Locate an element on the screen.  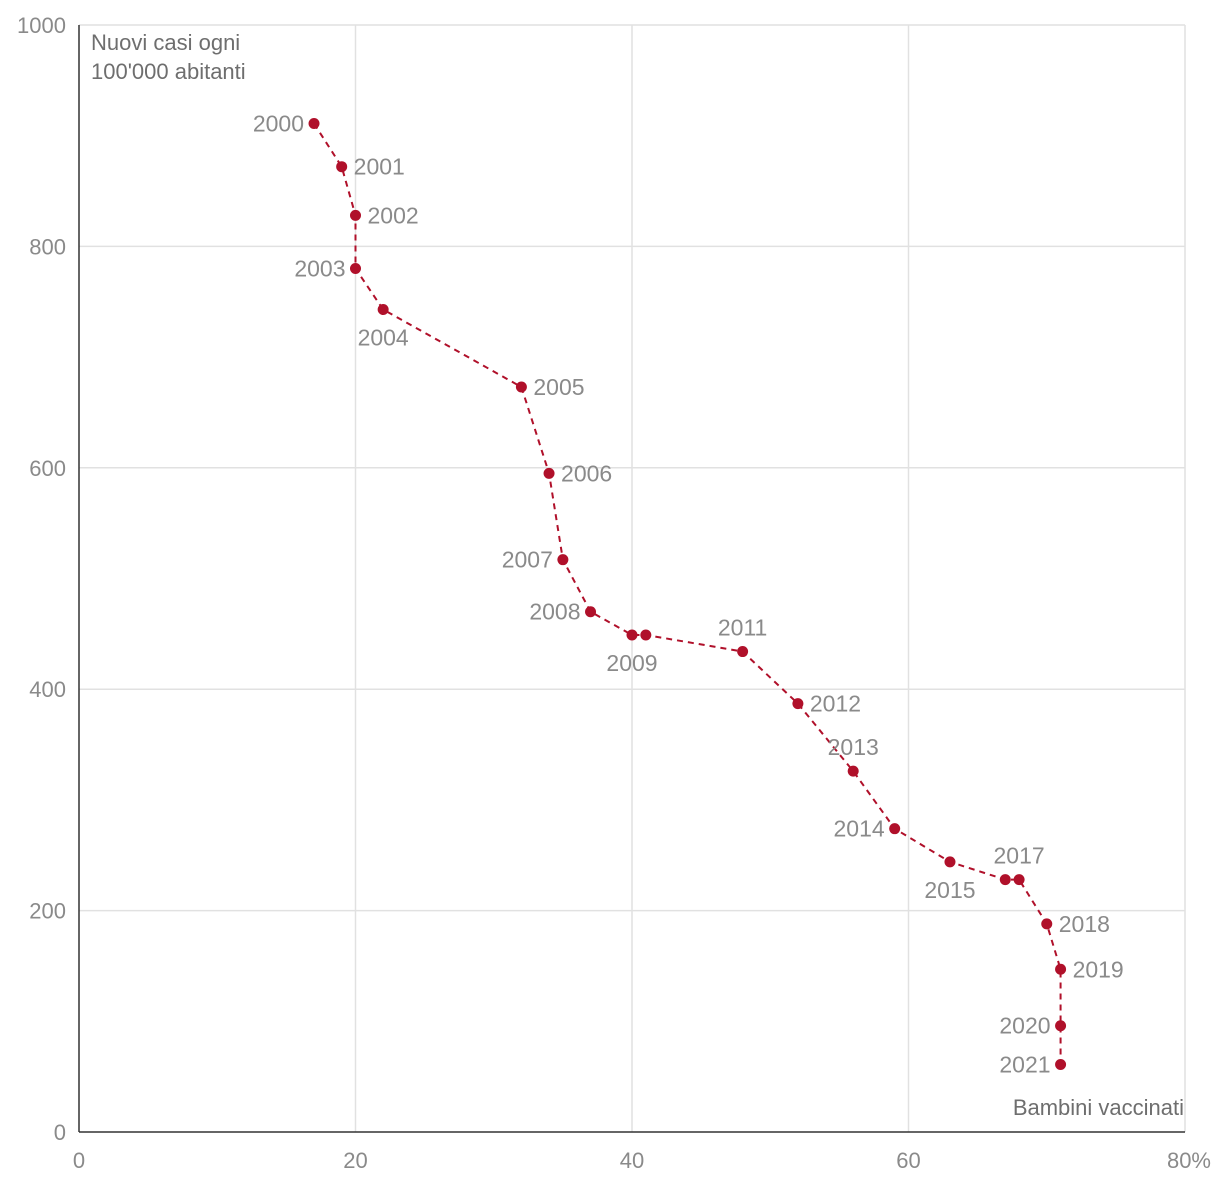
data-label-year: 2009 is located at coordinates (631, 663).